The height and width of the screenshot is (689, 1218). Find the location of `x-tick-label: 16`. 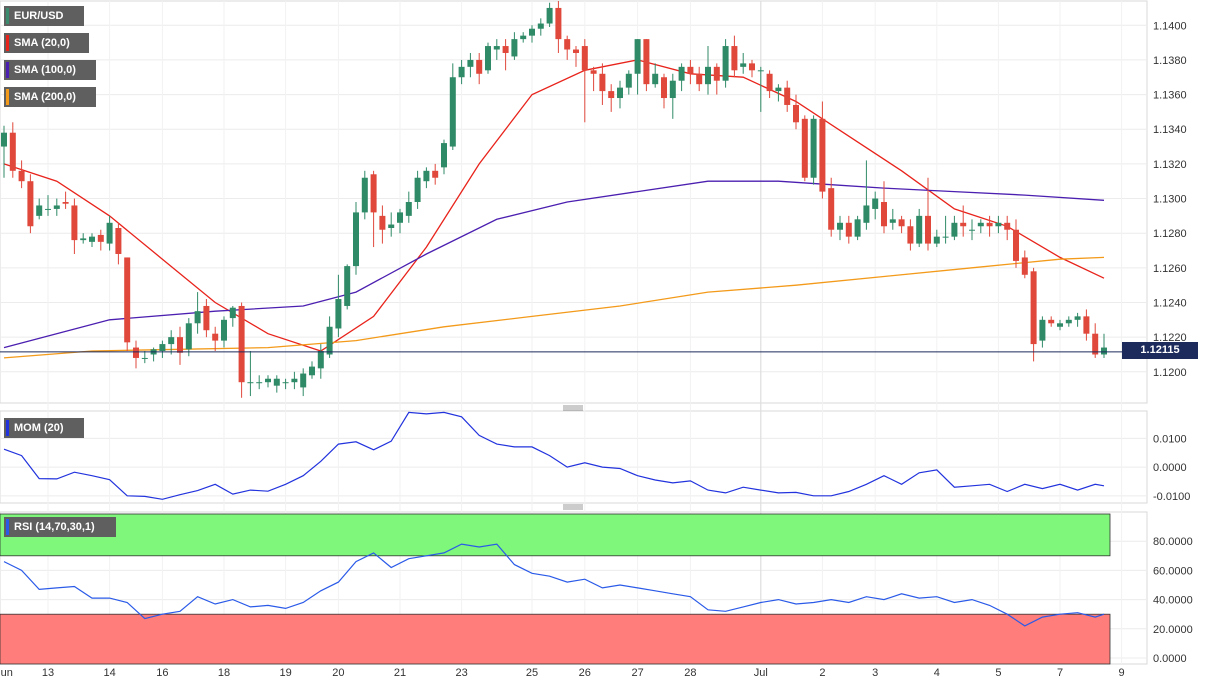

x-tick-label: 16 is located at coordinates (162, 673).